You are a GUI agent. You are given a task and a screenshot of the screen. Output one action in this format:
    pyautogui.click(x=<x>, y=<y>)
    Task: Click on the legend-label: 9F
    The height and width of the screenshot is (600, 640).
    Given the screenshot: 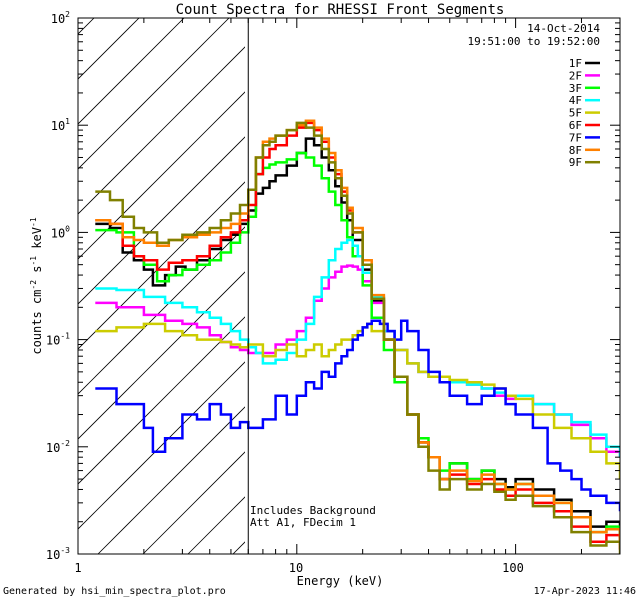 What is the action you would take?
    pyautogui.click(x=575, y=162)
    